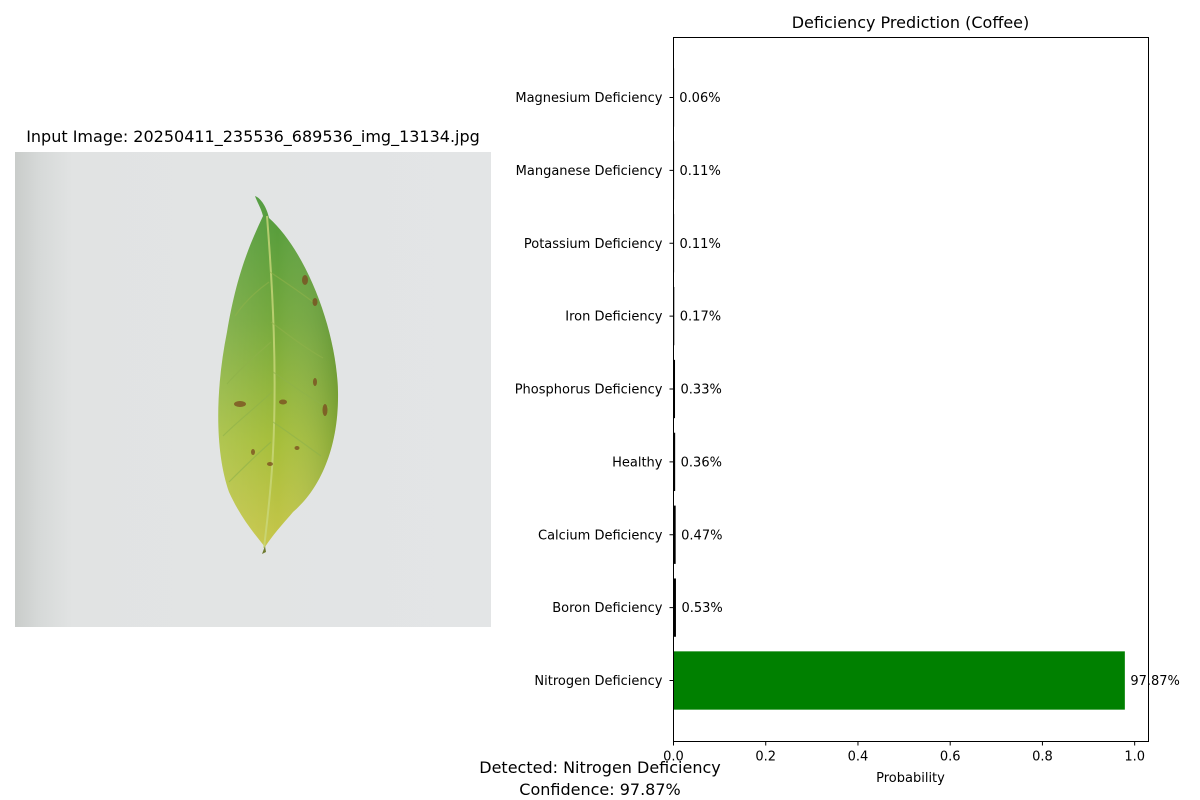 The height and width of the screenshot is (800, 1200). Describe the element at coordinates (637, 462) in the screenshot. I see `y-tick-label: Healthy` at that location.